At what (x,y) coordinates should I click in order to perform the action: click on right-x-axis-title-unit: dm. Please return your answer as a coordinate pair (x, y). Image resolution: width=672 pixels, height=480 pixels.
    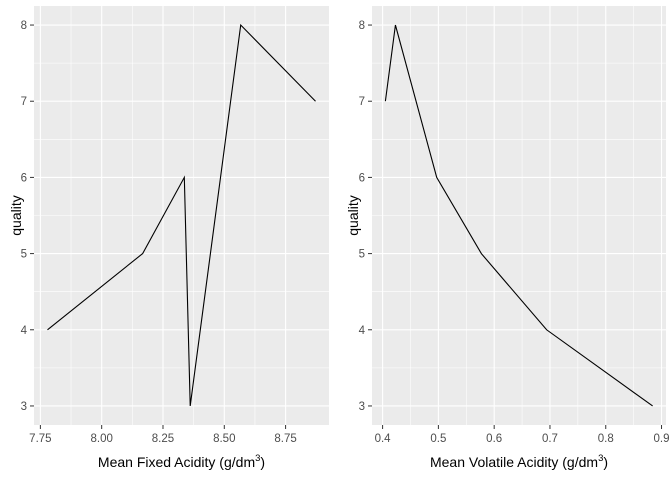
    Looking at the image, I should click on (588, 462).